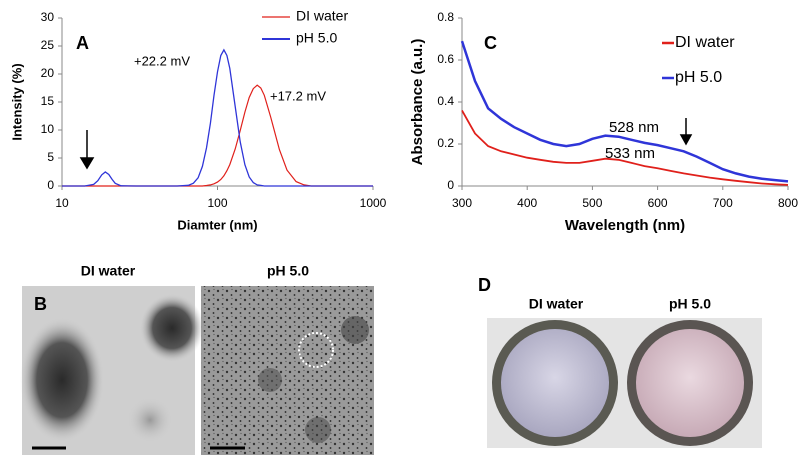  What do you see at coordinates (48, 73) in the screenshot?
I see `y-tick-label: 20` at bounding box center [48, 73].